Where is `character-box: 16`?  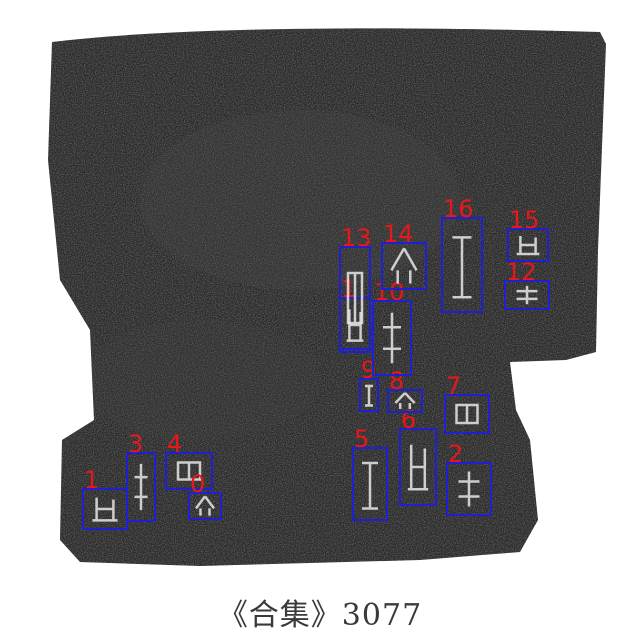
character-box: 16 is located at coordinates (462, 255).